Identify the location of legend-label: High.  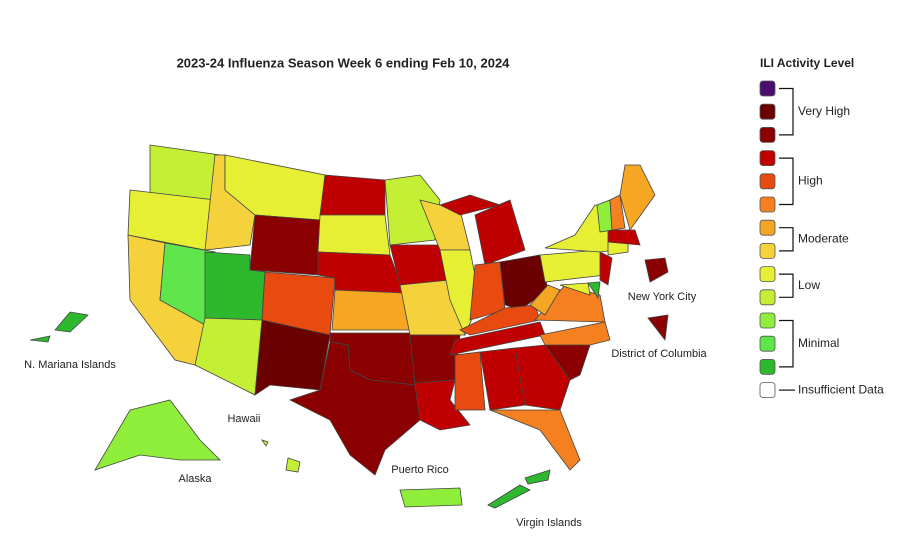
(810, 180).